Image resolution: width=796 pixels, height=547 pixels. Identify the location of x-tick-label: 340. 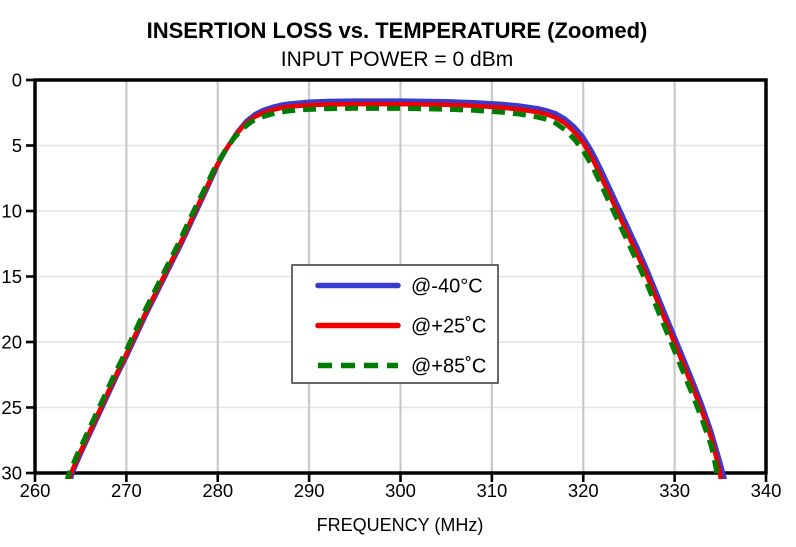
(766, 490).